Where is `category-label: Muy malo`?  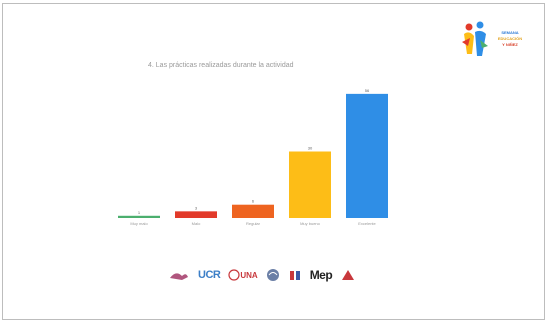
category-label: Muy malo is located at coordinates (139, 223).